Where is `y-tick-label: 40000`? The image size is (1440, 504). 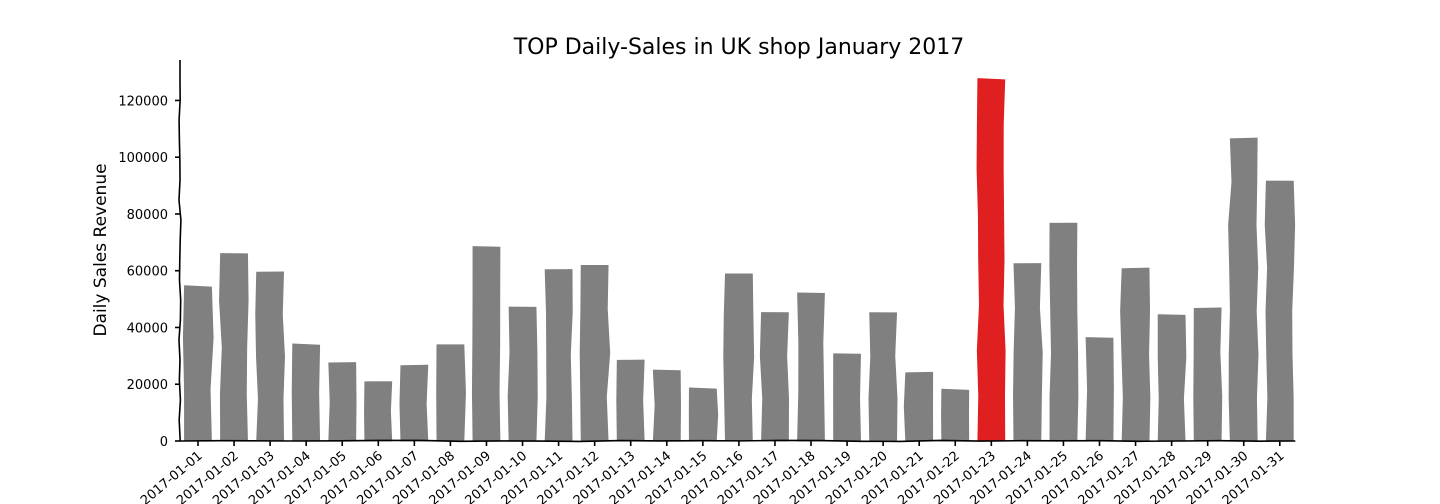
y-tick-label: 40000 is located at coordinates (147, 328).